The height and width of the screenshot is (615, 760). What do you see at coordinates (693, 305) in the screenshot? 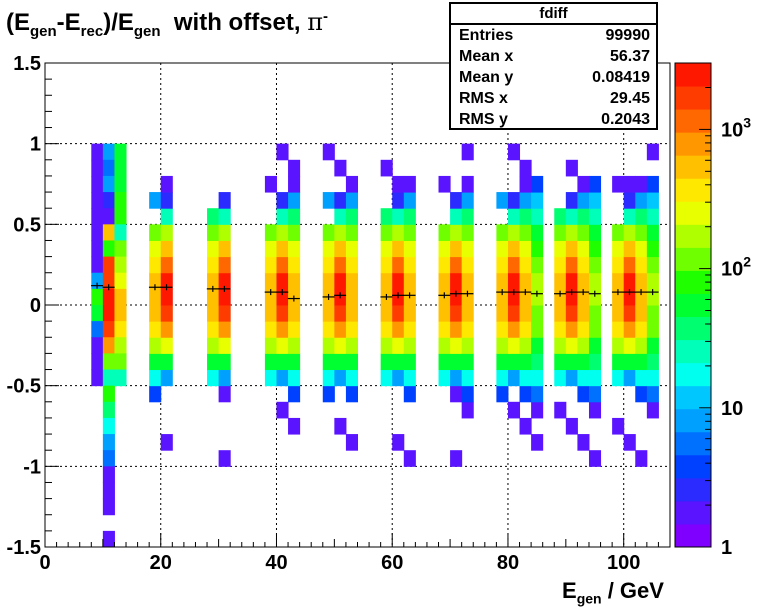
I see `color-palette-bar` at bounding box center [693, 305].